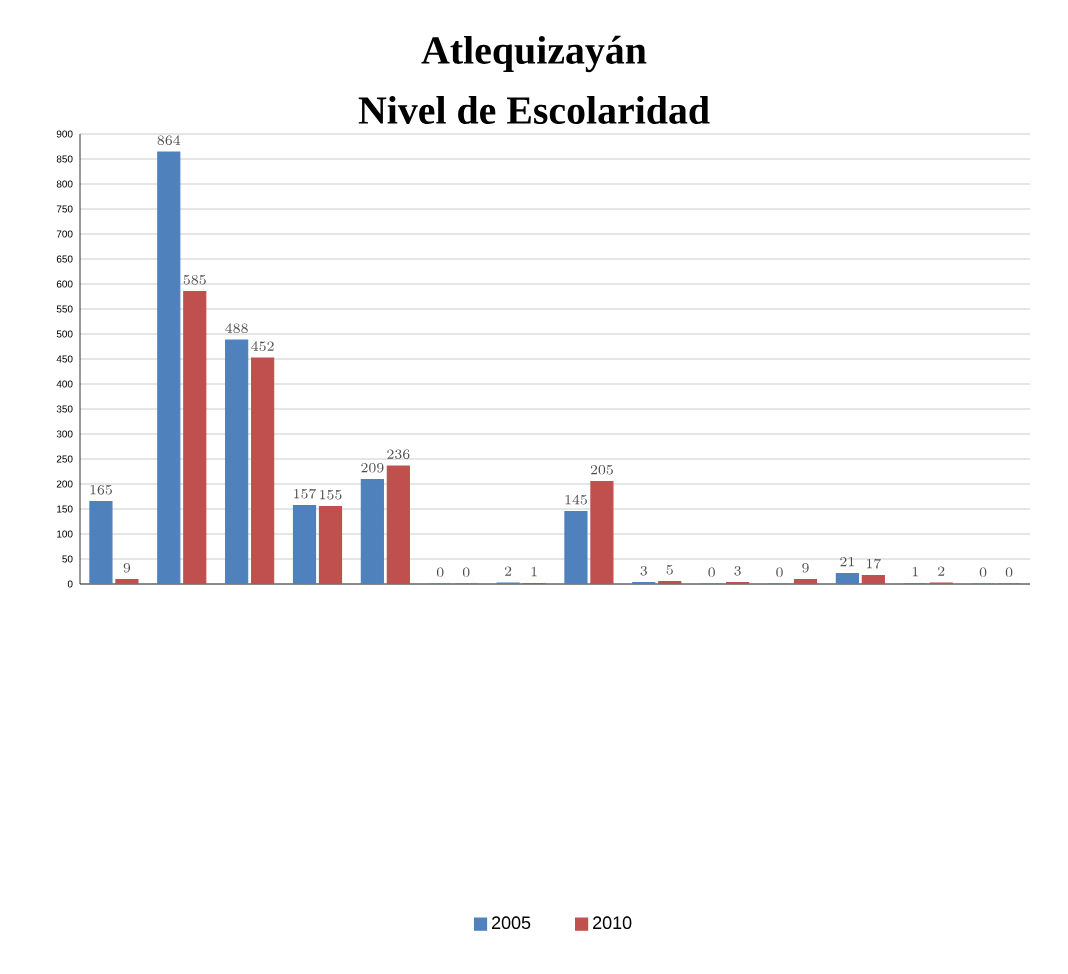 The height and width of the screenshot is (974, 1068). I want to click on legend-label: 2010, so click(612, 923).